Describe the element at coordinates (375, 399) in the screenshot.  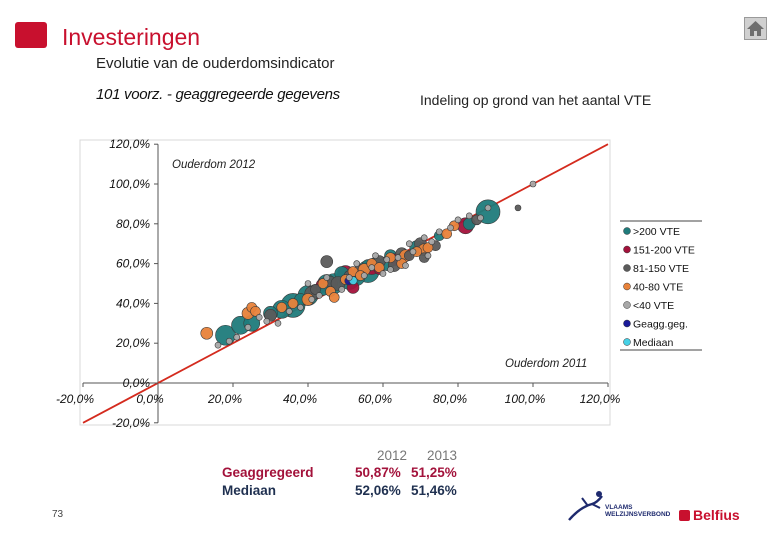
I see `x-tick-label: 60,0%` at that location.